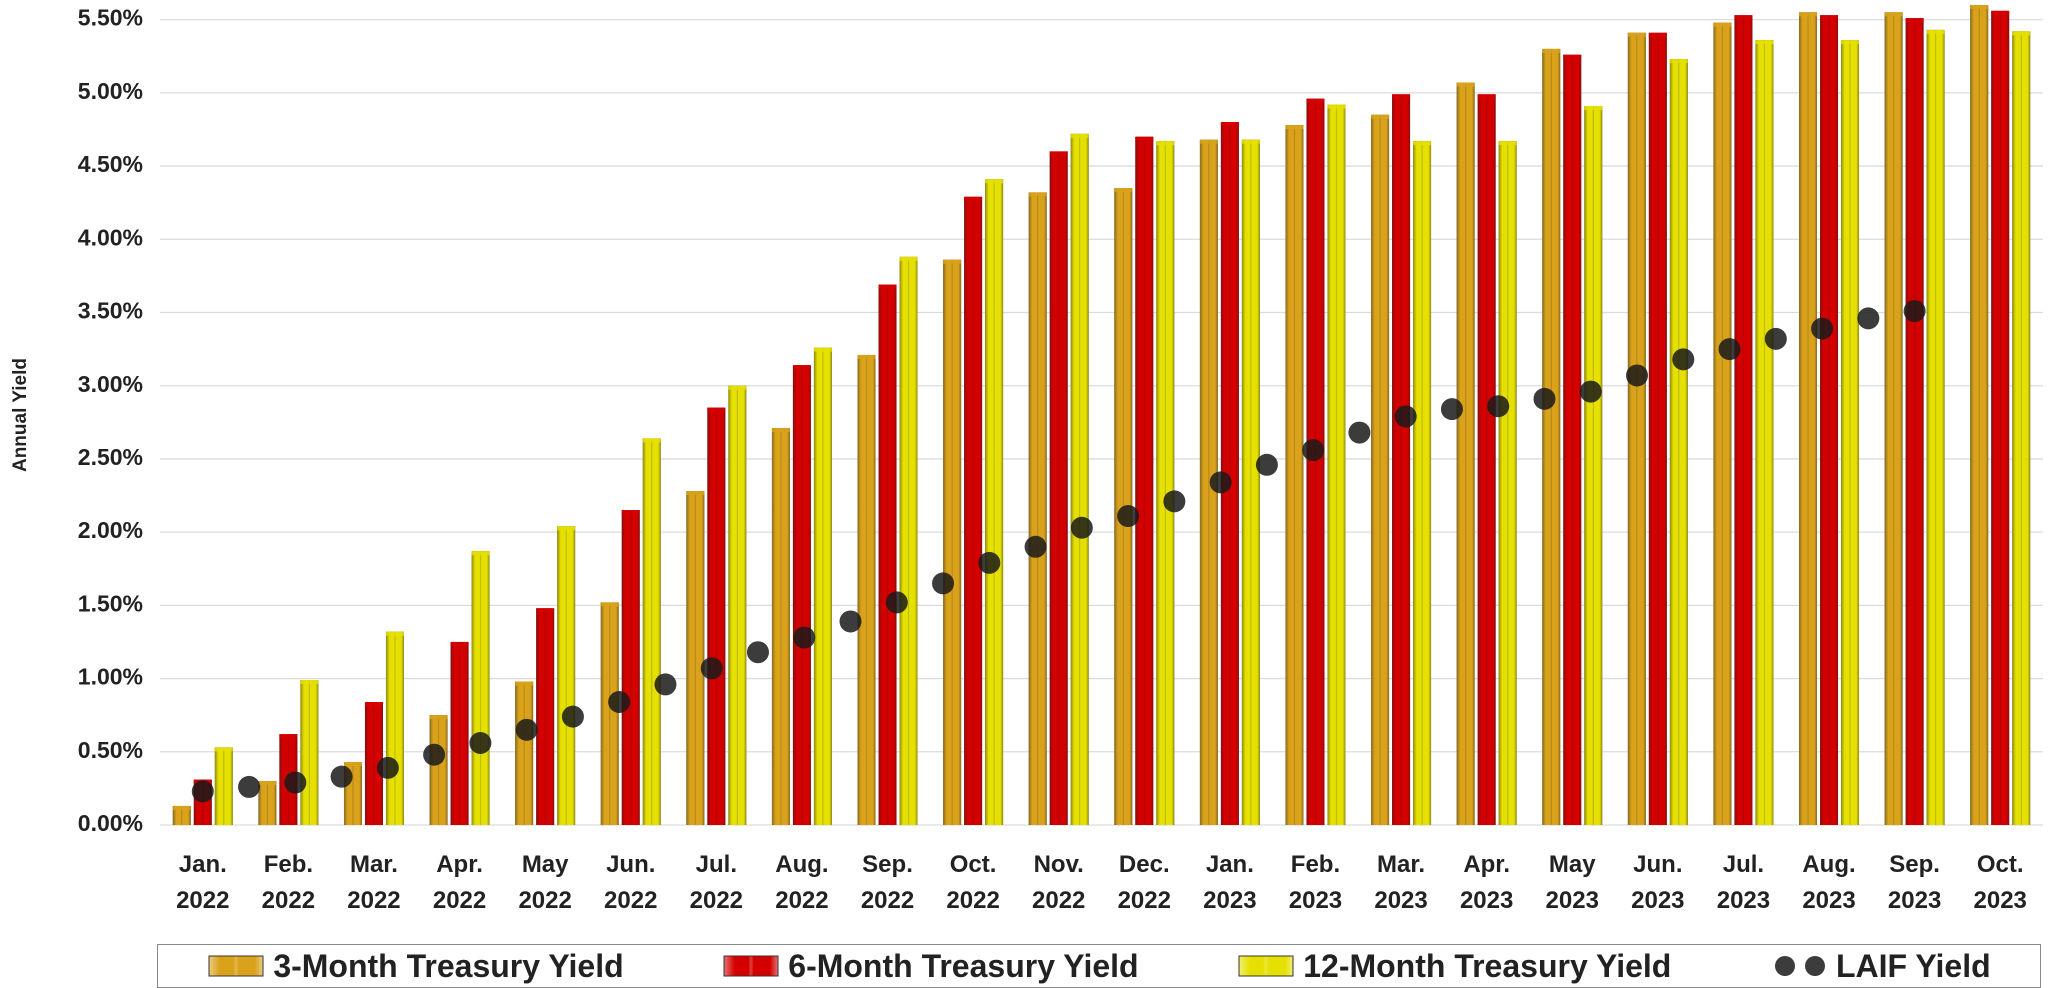  Describe the element at coordinates (631, 882) in the screenshot. I see `x-tick-label: Jun. 2022` at that location.